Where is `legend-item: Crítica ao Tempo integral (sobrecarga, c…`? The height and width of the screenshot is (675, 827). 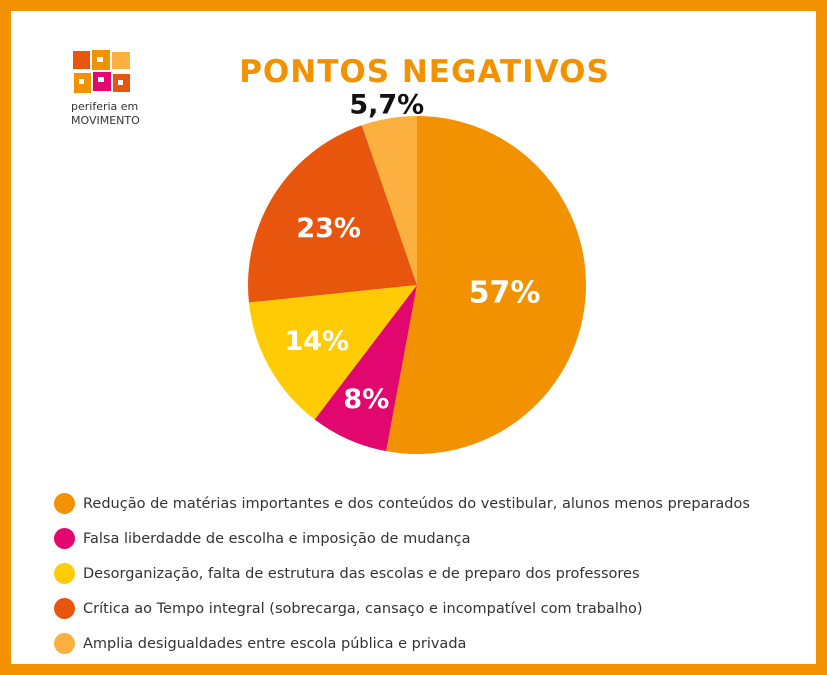
legend-item: Crítica ao Tempo integral (sobrecarga, c… is located at coordinates (434, 608).